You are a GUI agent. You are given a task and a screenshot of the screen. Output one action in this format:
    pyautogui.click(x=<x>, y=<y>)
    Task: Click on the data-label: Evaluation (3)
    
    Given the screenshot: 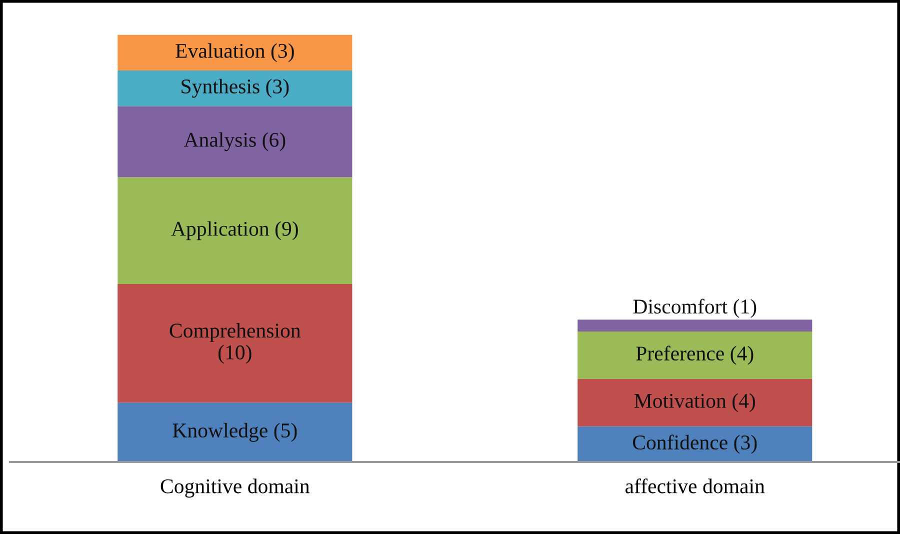 What is the action you would take?
    pyautogui.click(x=235, y=52)
    